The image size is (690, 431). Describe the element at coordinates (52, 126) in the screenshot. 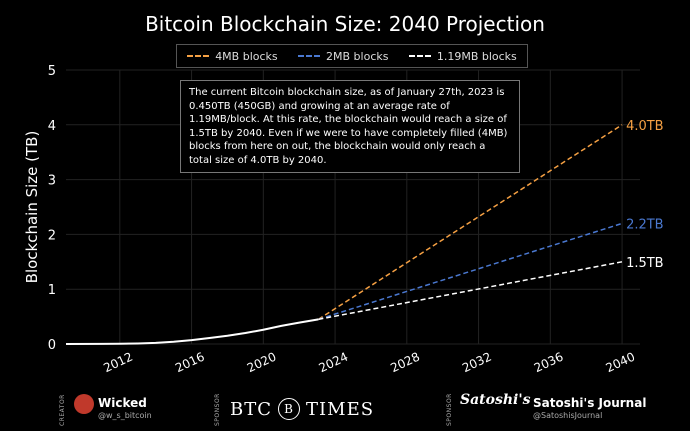

I see `y-tick-label: 4` at that location.